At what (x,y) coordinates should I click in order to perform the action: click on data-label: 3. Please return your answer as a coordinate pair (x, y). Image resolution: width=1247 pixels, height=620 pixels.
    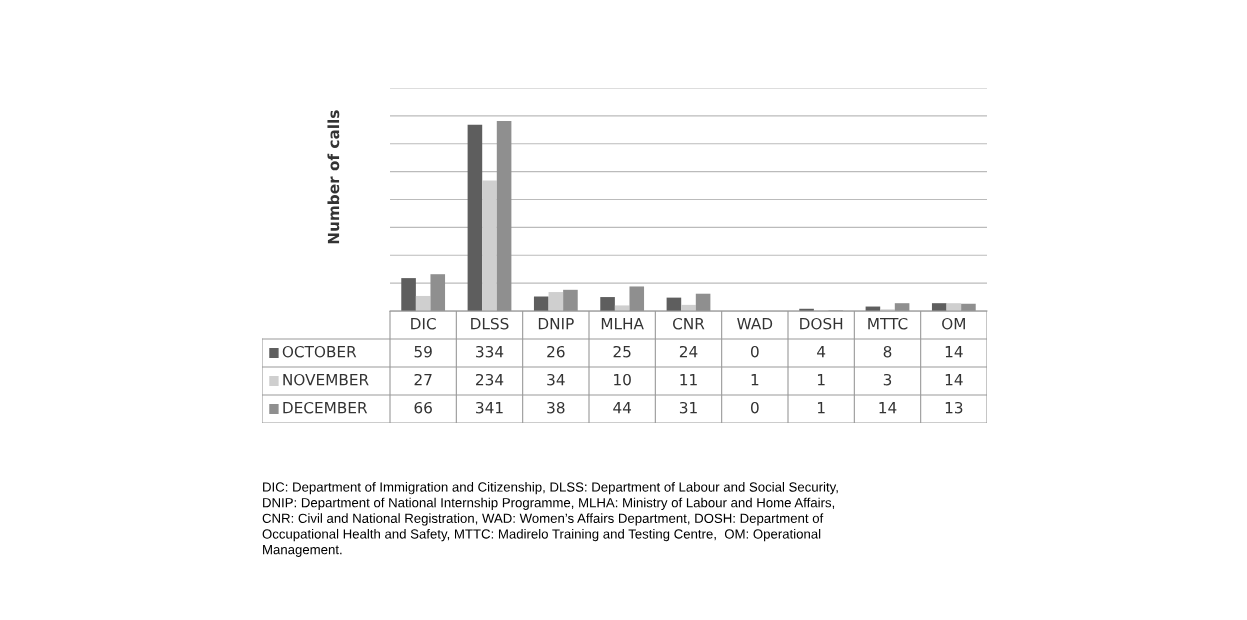
    Looking at the image, I should click on (887, 379).